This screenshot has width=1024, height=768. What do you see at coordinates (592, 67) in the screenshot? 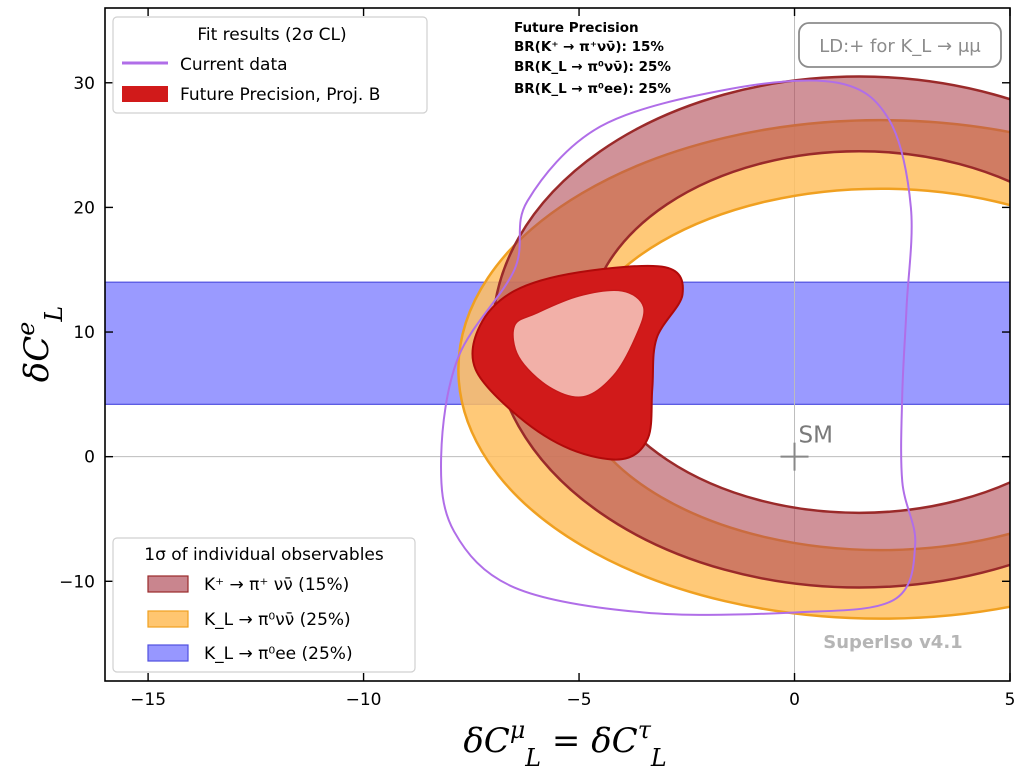
I see `info-line-2: BR(K_L → π⁰νν̄): 25%` at bounding box center [592, 67].